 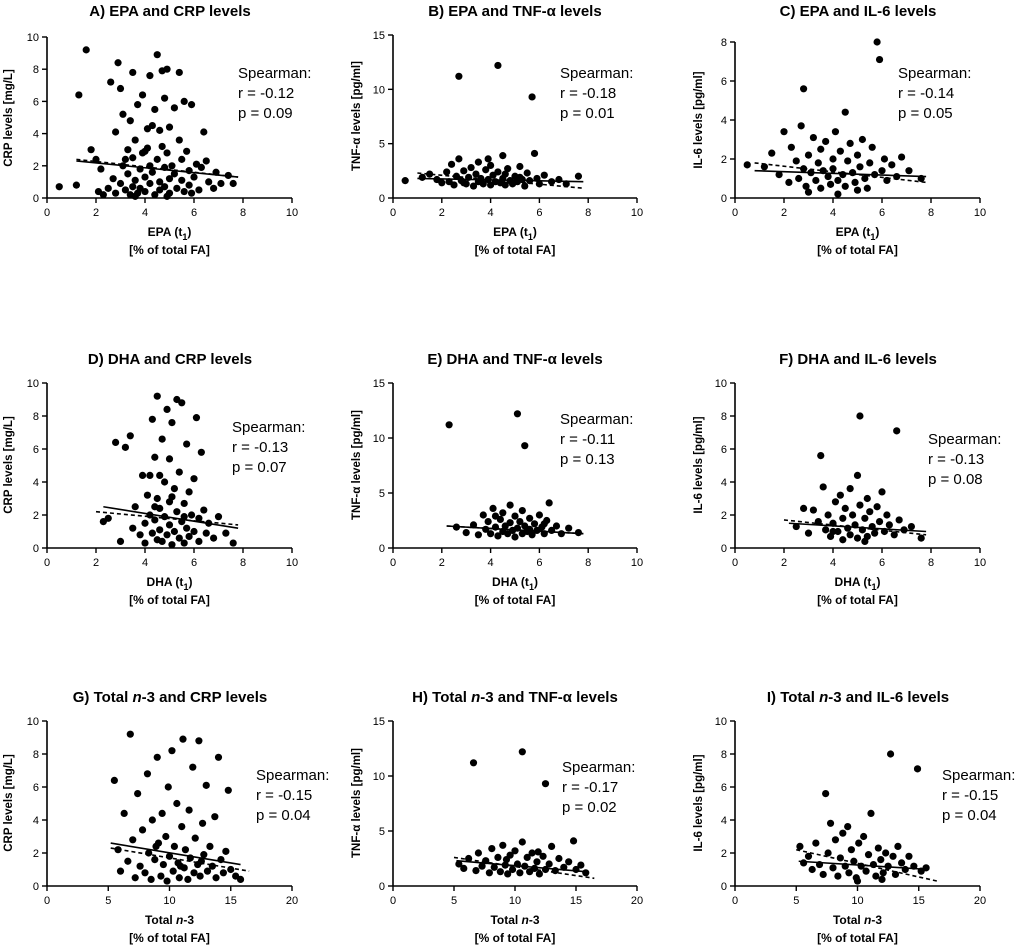 I want to click on stat-p-value: p = 0.01, so click(x=587, y=113).